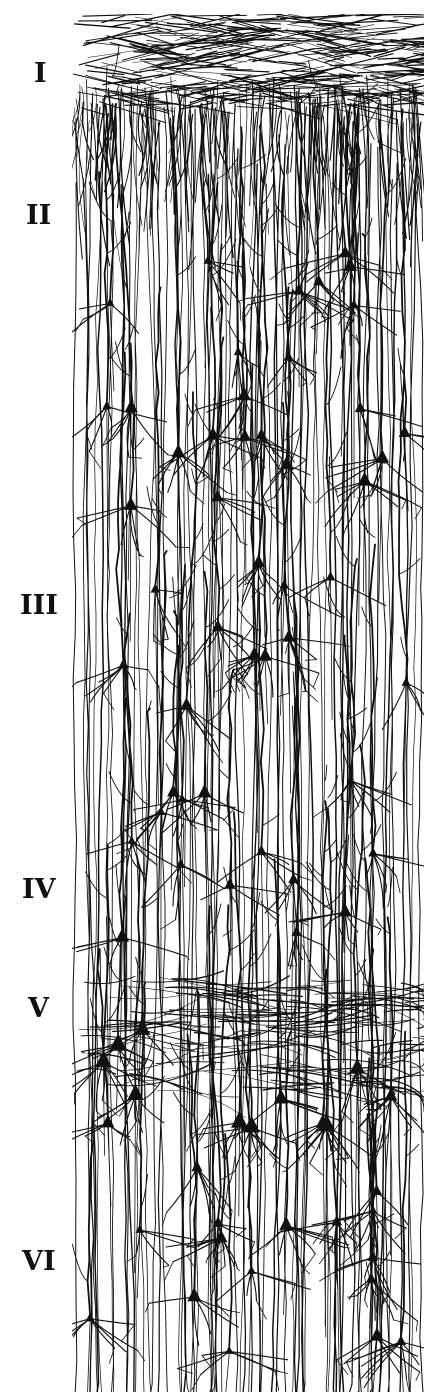 This screenshot has width=431, height=1400. What do you see at coordinates (404, 1184) in the screenshot?
I see `neuron-apical-dendrite` at bounding box center [404, 1184].